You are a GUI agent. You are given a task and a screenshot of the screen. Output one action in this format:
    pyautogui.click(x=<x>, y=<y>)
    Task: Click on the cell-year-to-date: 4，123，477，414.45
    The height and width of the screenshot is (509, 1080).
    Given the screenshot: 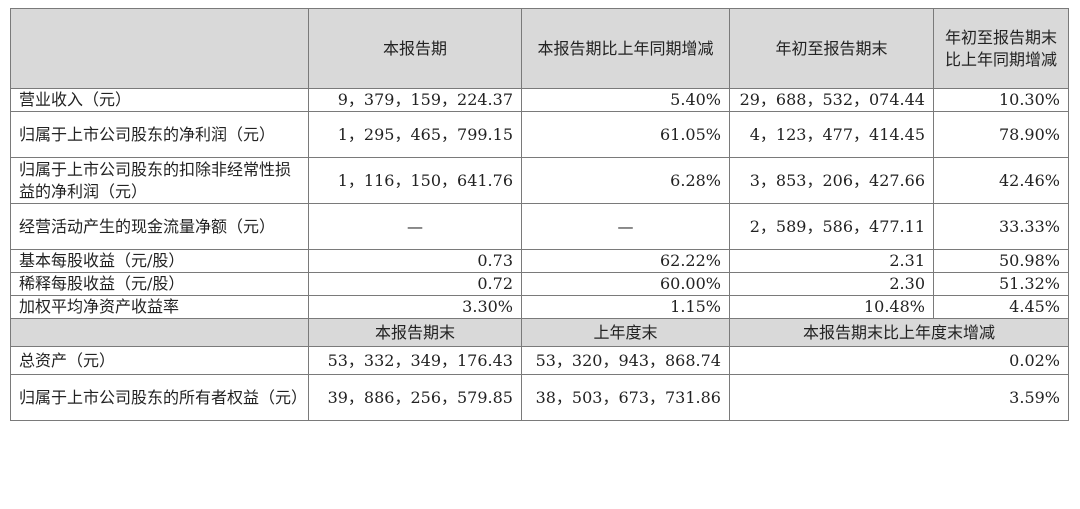 What is the action you would take?
    pyautogui.click(x=831, y=134)
    